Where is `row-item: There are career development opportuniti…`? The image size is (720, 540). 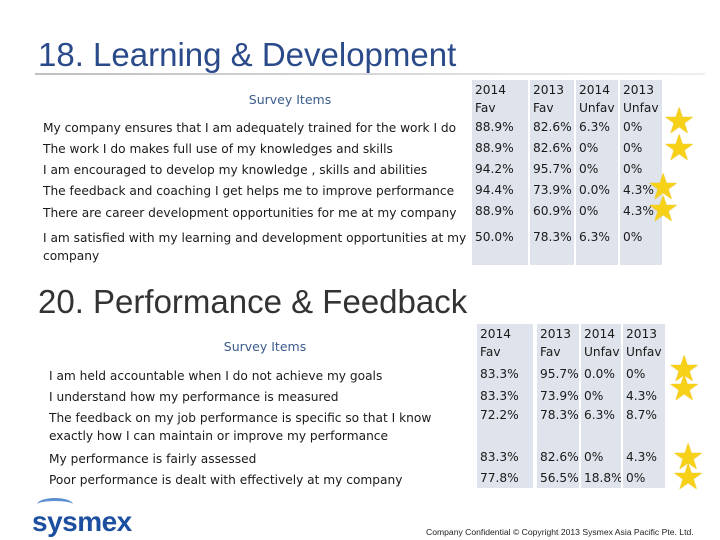 row-item: There are career development opportuniti… is located at coordinates (250, 213).